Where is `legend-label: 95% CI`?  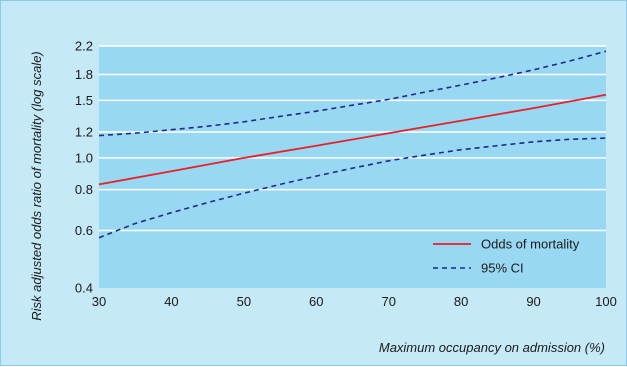
legend-label: 95% CI is located at coordinates (502, 268).